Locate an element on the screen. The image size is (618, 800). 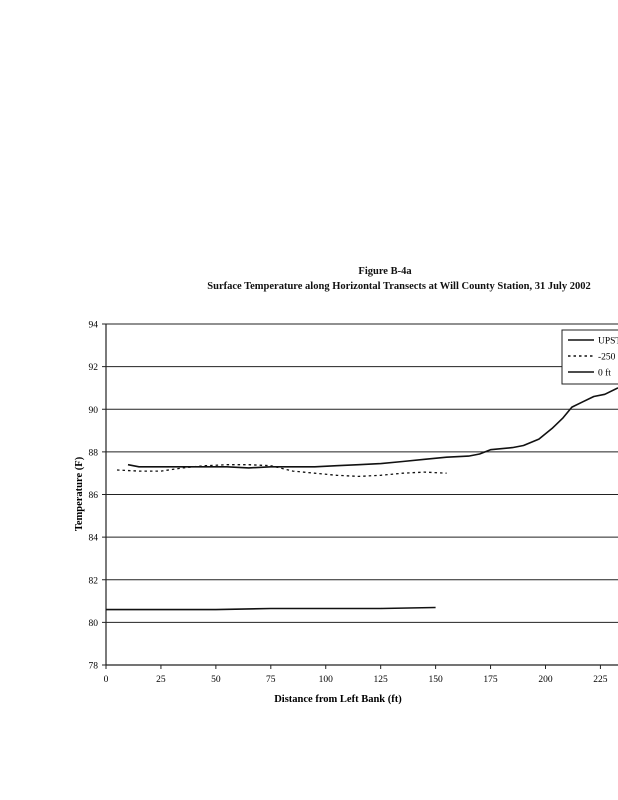
legend-label: -250 is located at coordinates (607, 358).